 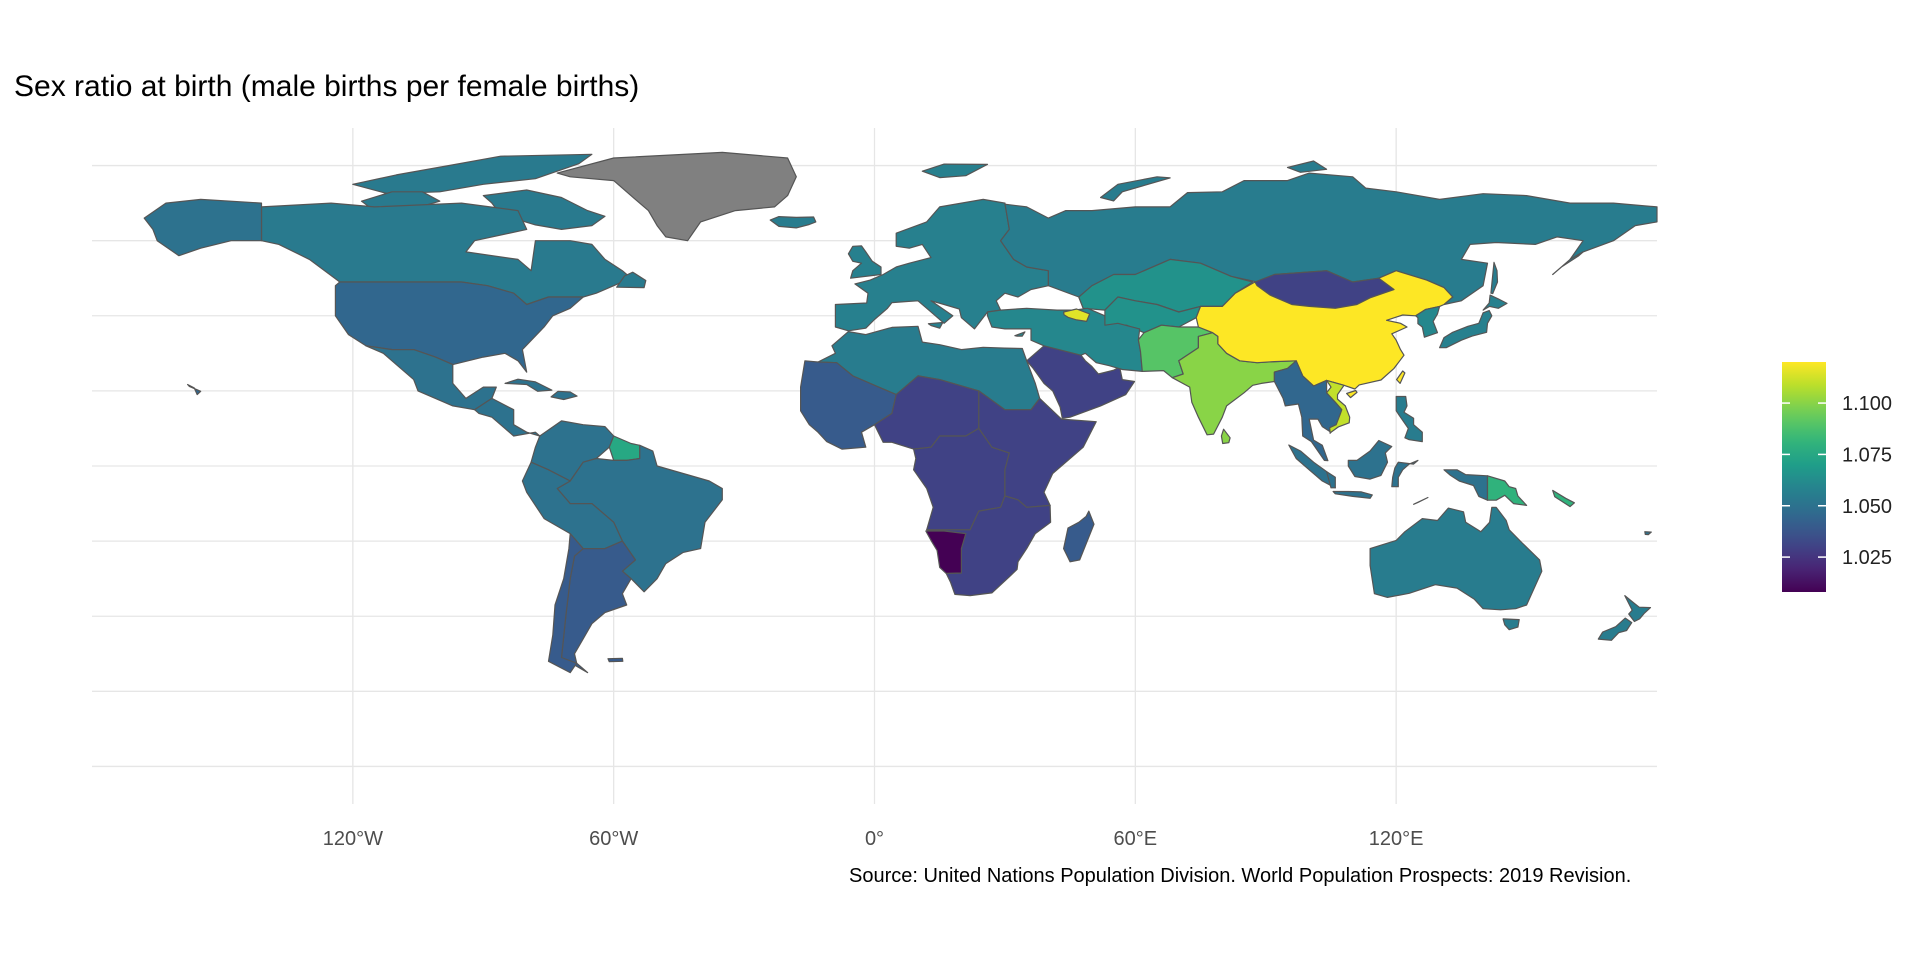 I want to click on region-arabian-peninsula, so click(x=1081, y=382).